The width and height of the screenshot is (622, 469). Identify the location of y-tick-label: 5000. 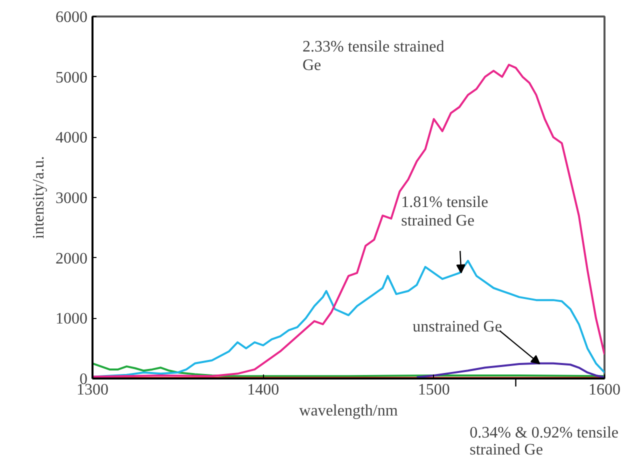
(72, 77).